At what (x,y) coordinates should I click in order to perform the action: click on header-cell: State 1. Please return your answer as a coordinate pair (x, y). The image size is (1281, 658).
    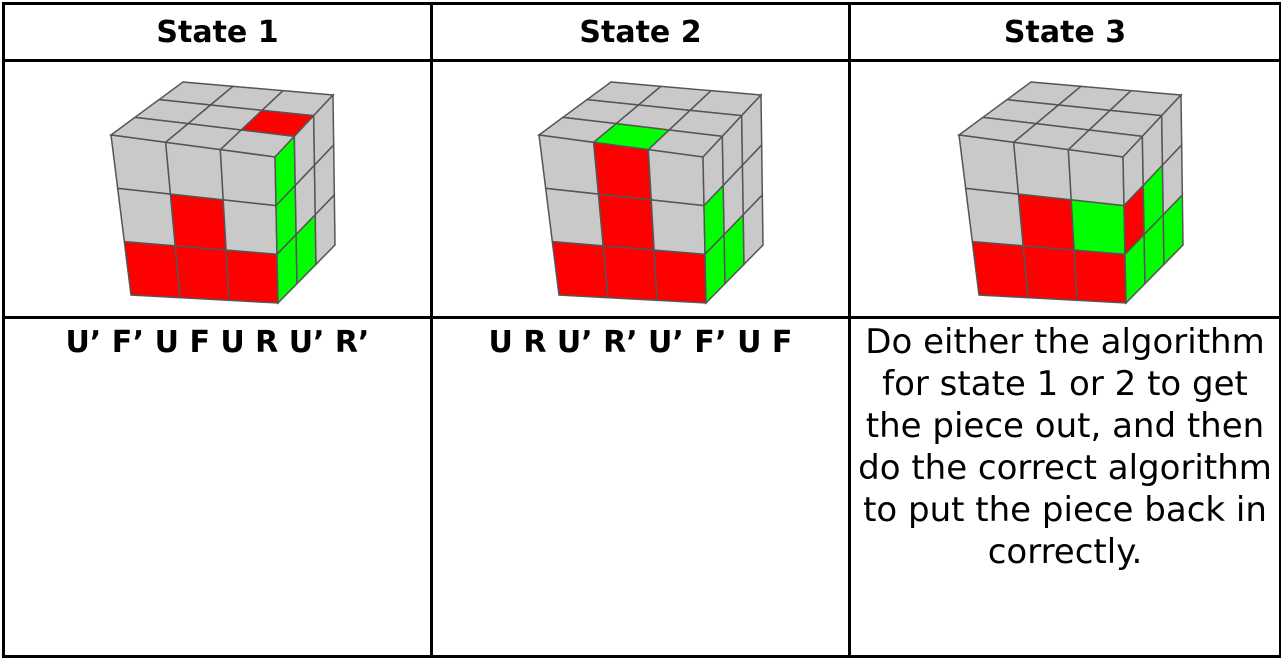
    Looking at the image, I should click on (217, 32).